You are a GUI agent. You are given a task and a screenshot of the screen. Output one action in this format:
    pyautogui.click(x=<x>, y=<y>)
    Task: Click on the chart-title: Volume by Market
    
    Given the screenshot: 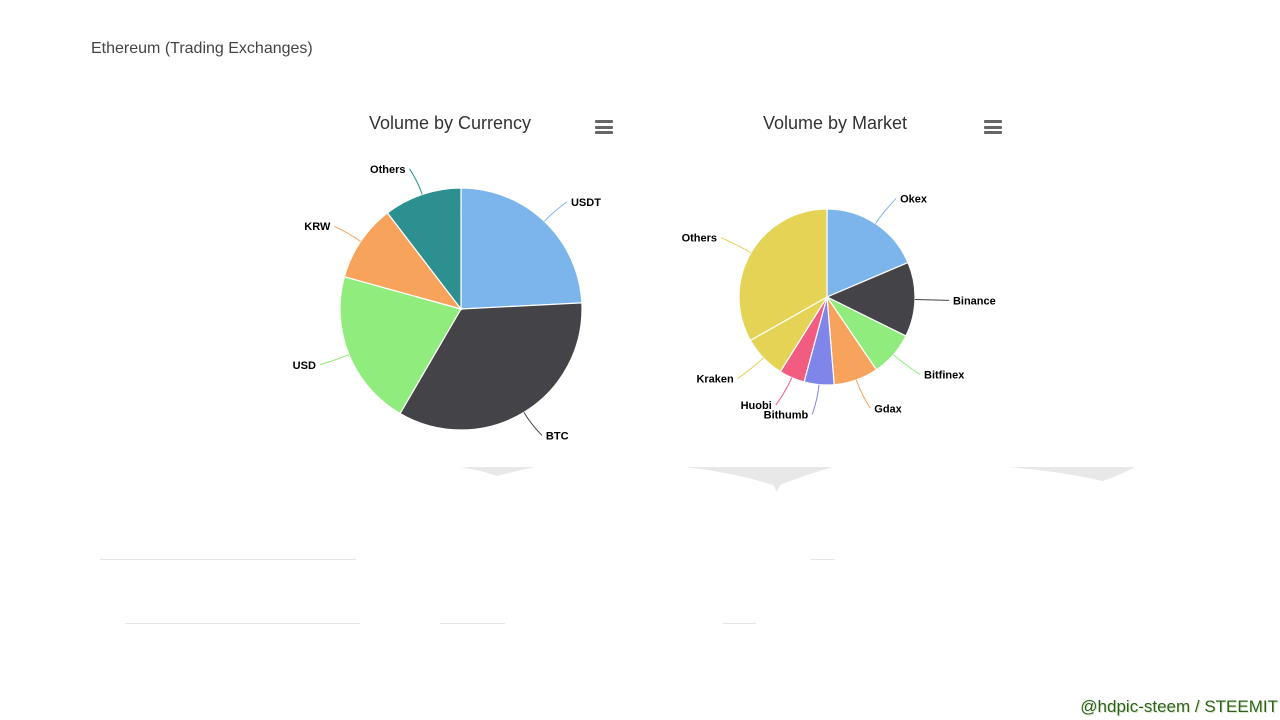 What is the action you would take?
    pyautogui.click(x=835, y=123)
    